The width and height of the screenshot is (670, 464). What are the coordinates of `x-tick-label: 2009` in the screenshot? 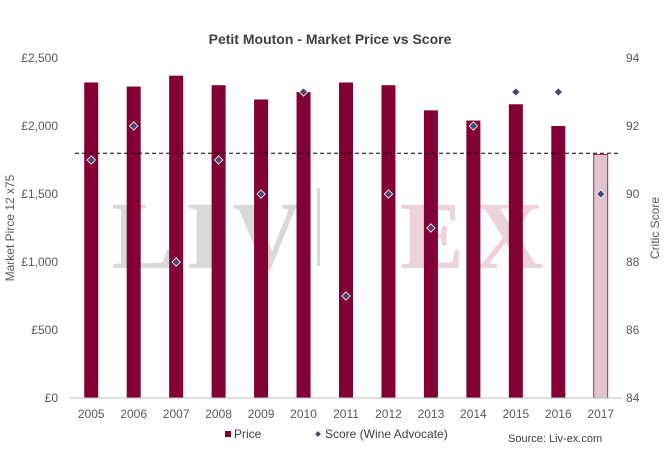 It's located at (261, 414).